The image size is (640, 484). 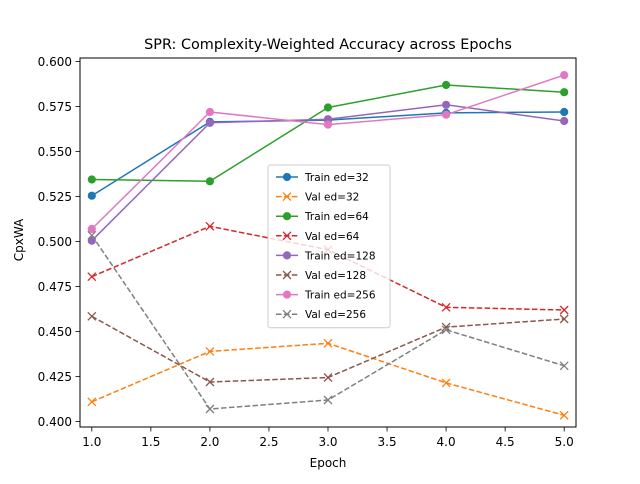 I want to click on legend-label: Val ed=32, so click(x=332, y=198).